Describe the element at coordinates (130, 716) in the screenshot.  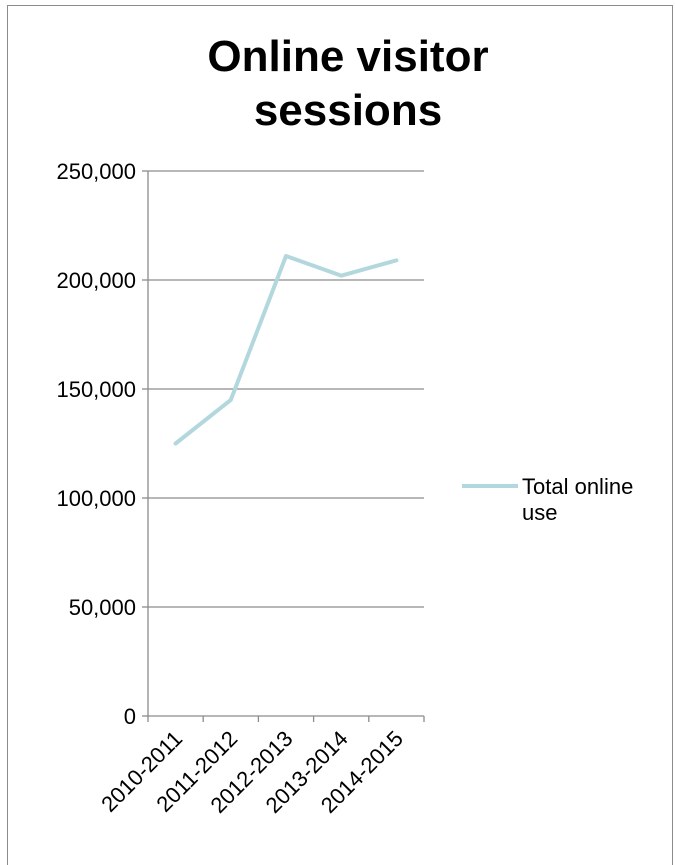
I see `y-tick-label: 0` at that location.